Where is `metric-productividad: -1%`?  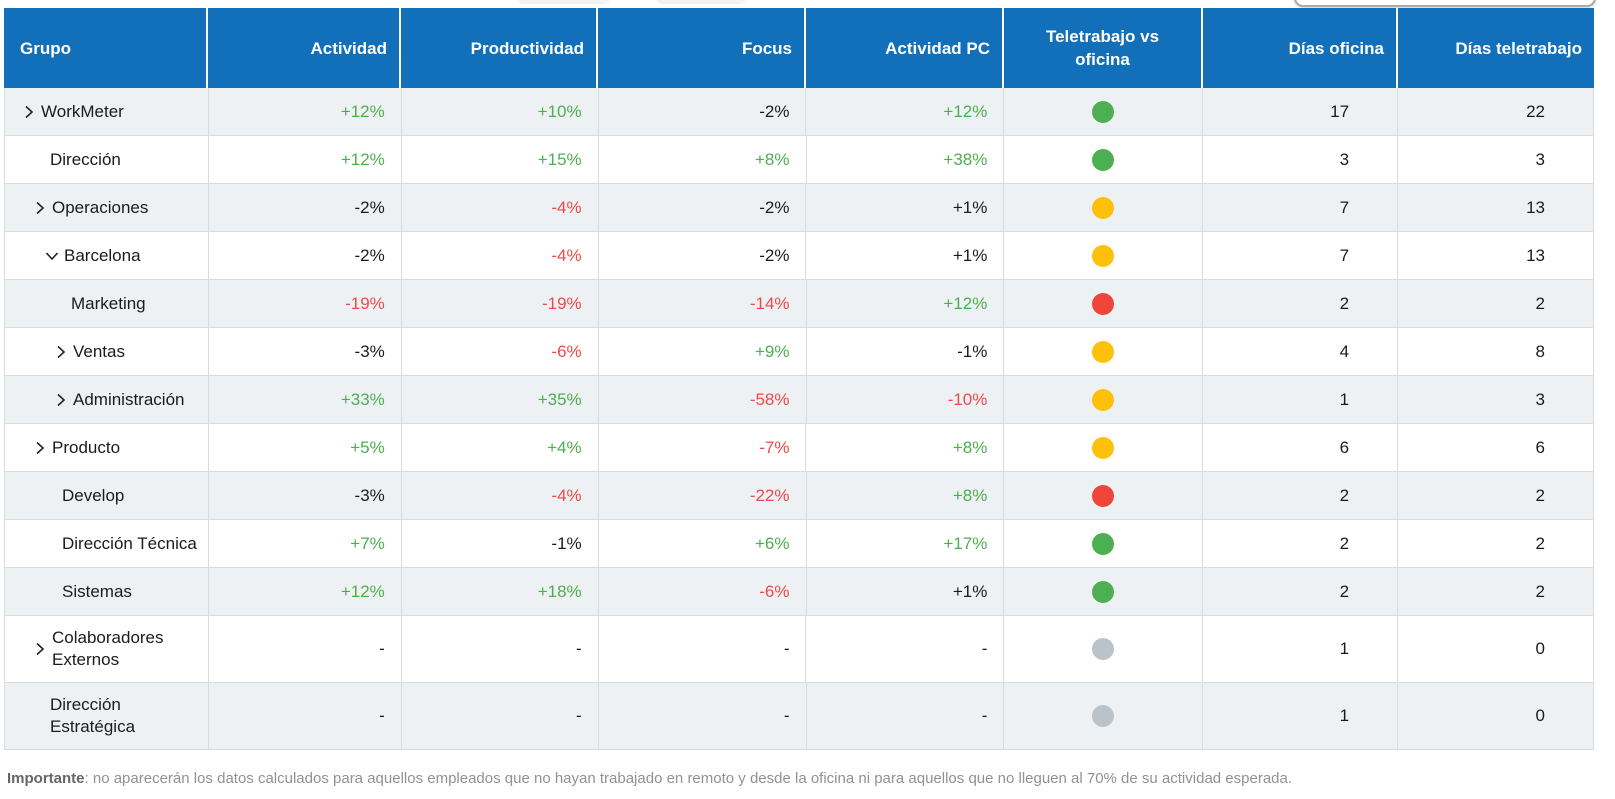 metric-productividad: -1% is located at coordinates (500, 544).